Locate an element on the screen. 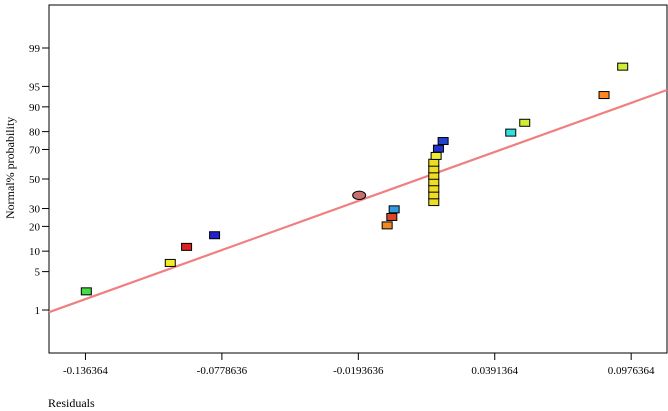 This screenshot has height=411, width=668. x-tick-label: -0.136364 is located at coordinates (85, 371).